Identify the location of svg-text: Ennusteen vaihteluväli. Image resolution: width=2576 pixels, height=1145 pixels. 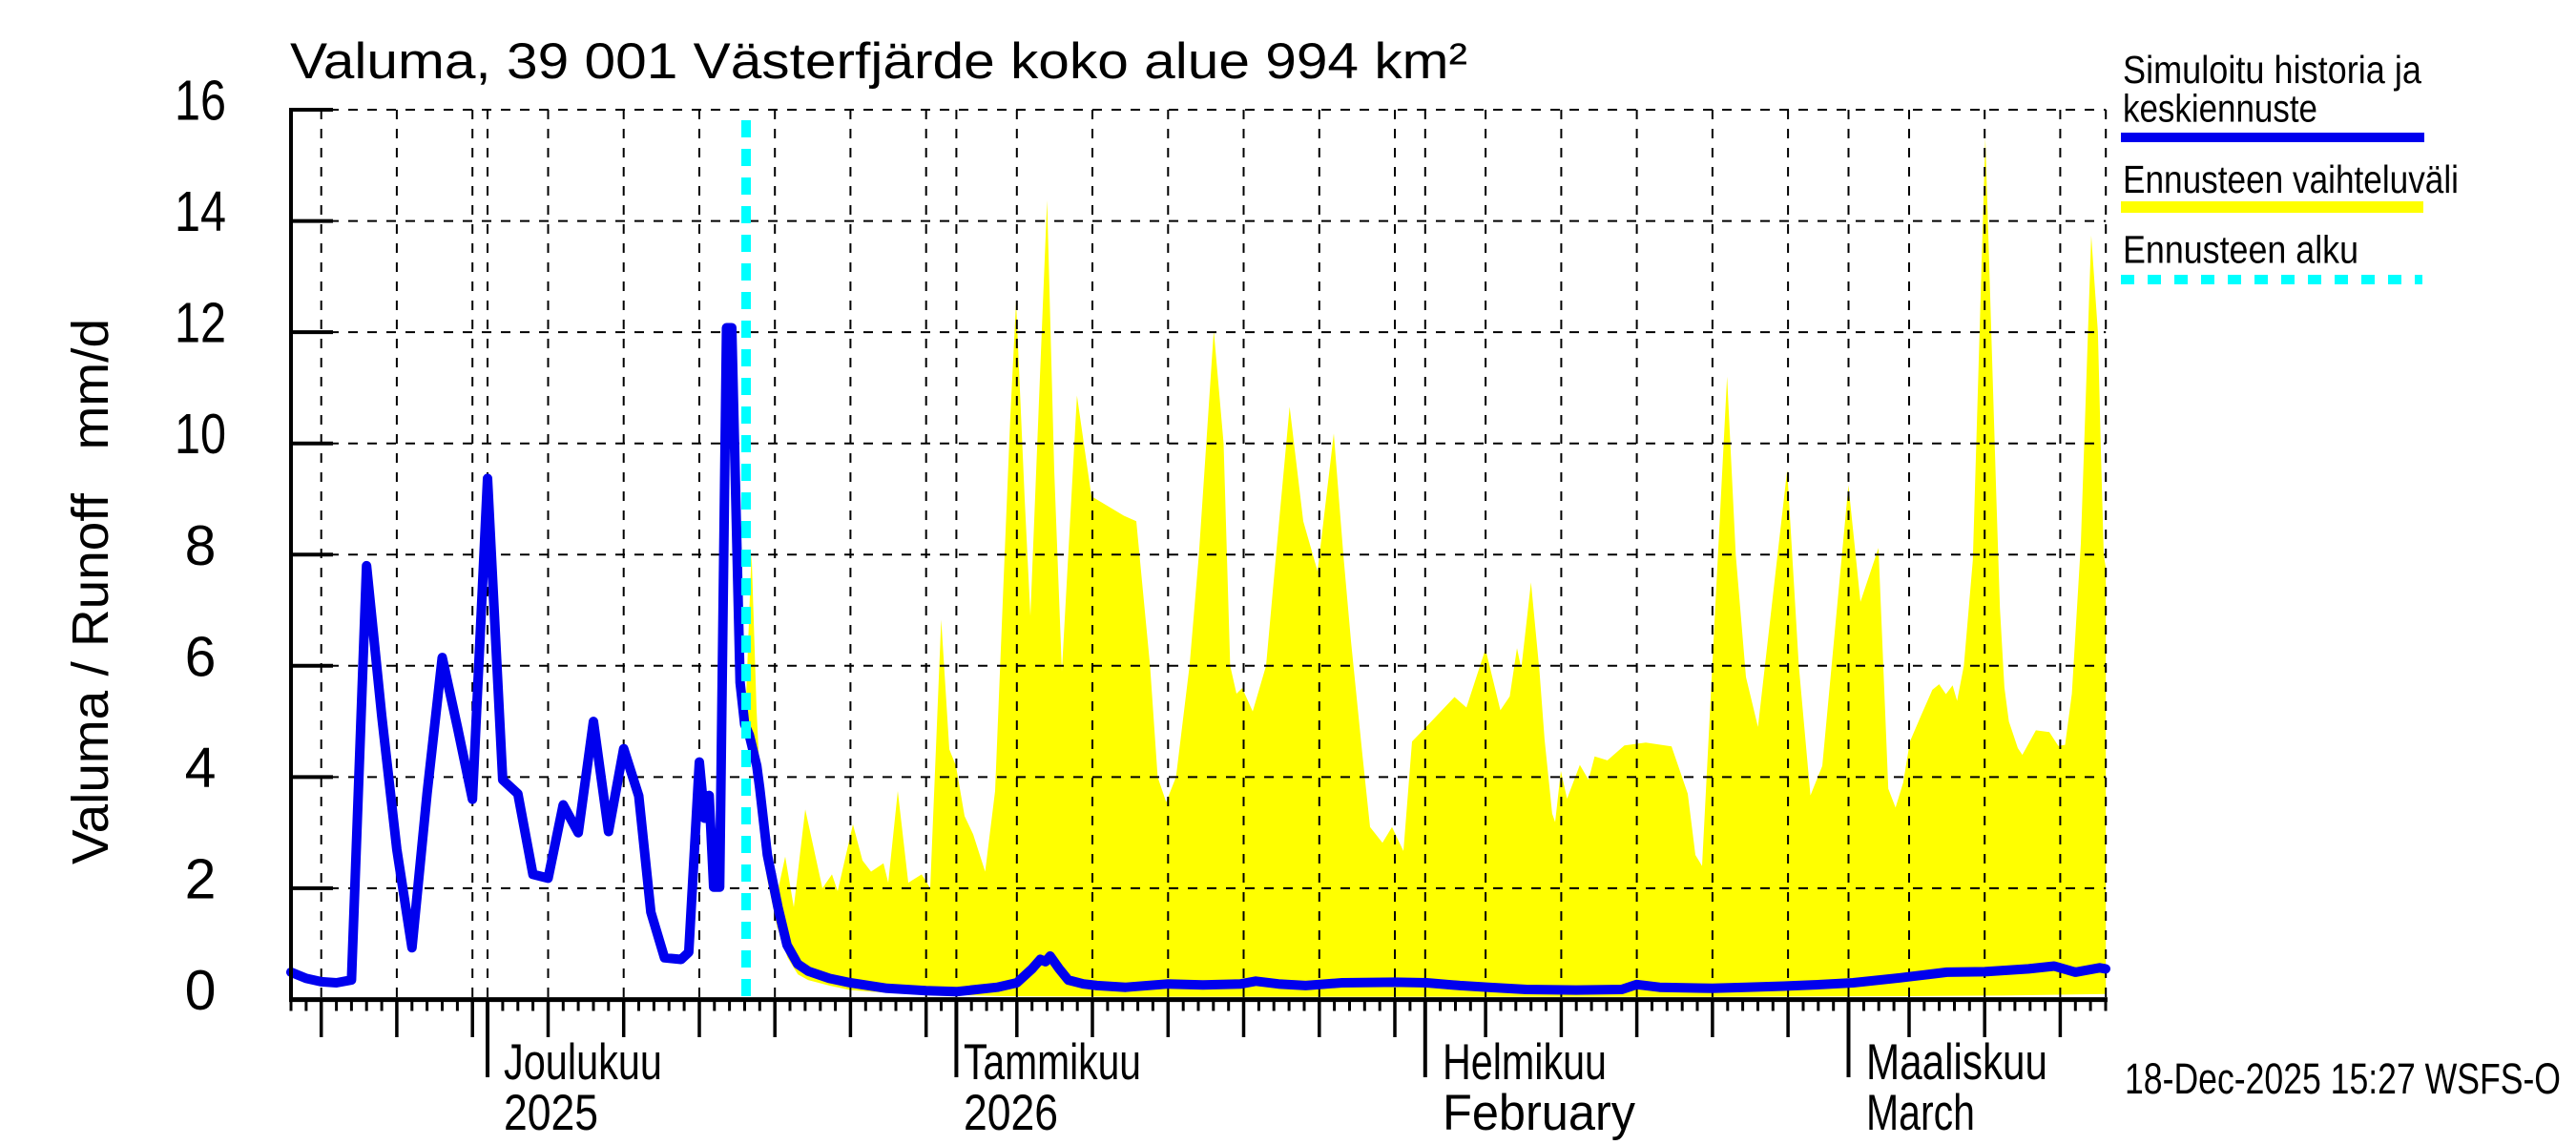
(2291, 179).